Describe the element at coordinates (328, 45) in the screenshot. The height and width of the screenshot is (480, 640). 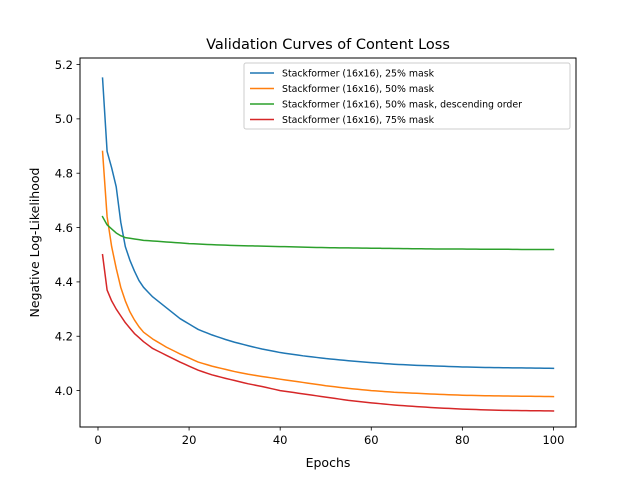
I see `chart-title: Validation Curves of Content Loss` at that location.